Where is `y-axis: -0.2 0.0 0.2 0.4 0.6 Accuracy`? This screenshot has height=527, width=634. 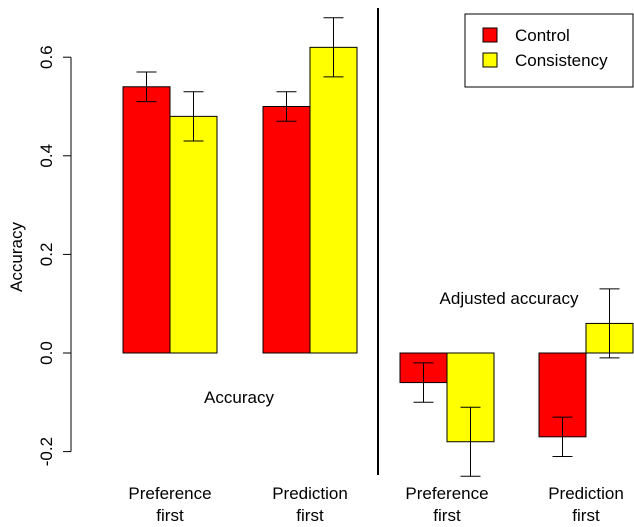
y-axis: -0.2 0.0 0.2 0.4 0.6 Accuracy is located at coordinates (39, 255).